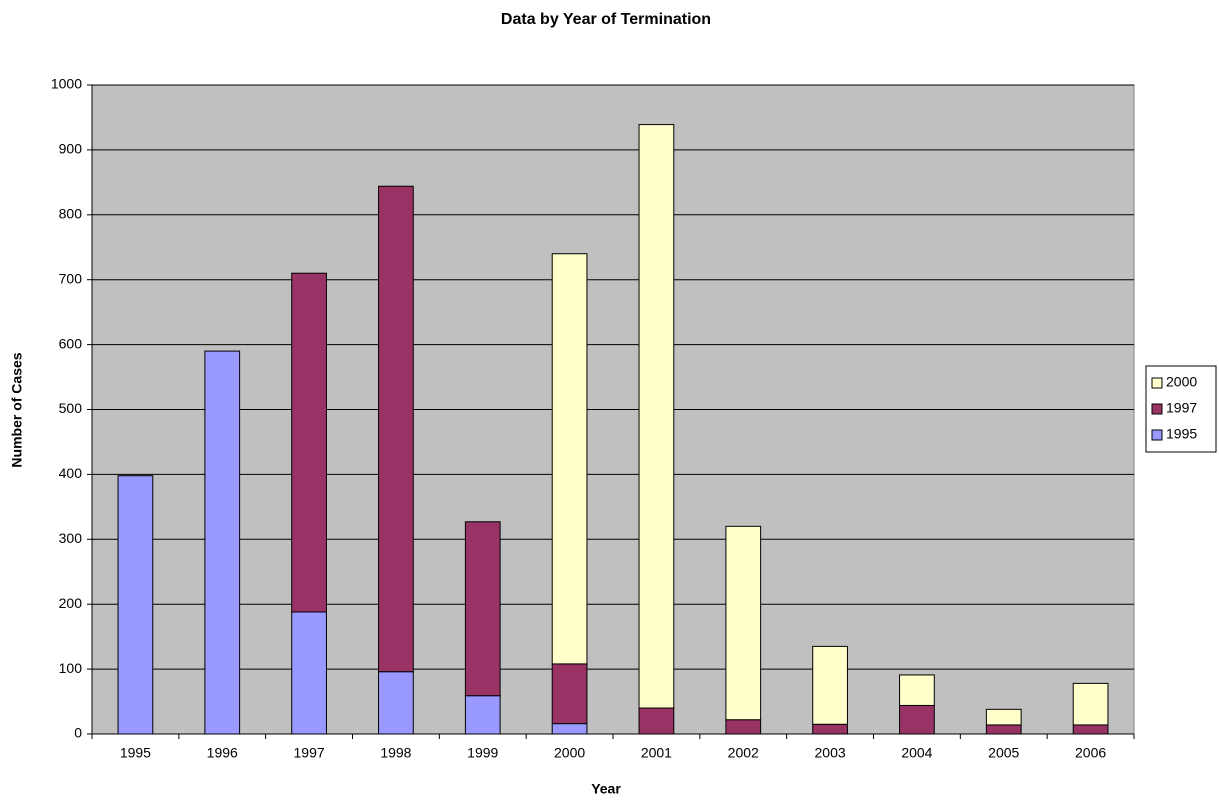 The width and height of the screenshot is (1219, 804). Describe the element at coordinates (222, 753) in the screenshot. I see `x-tick-label: 1996` at that location.